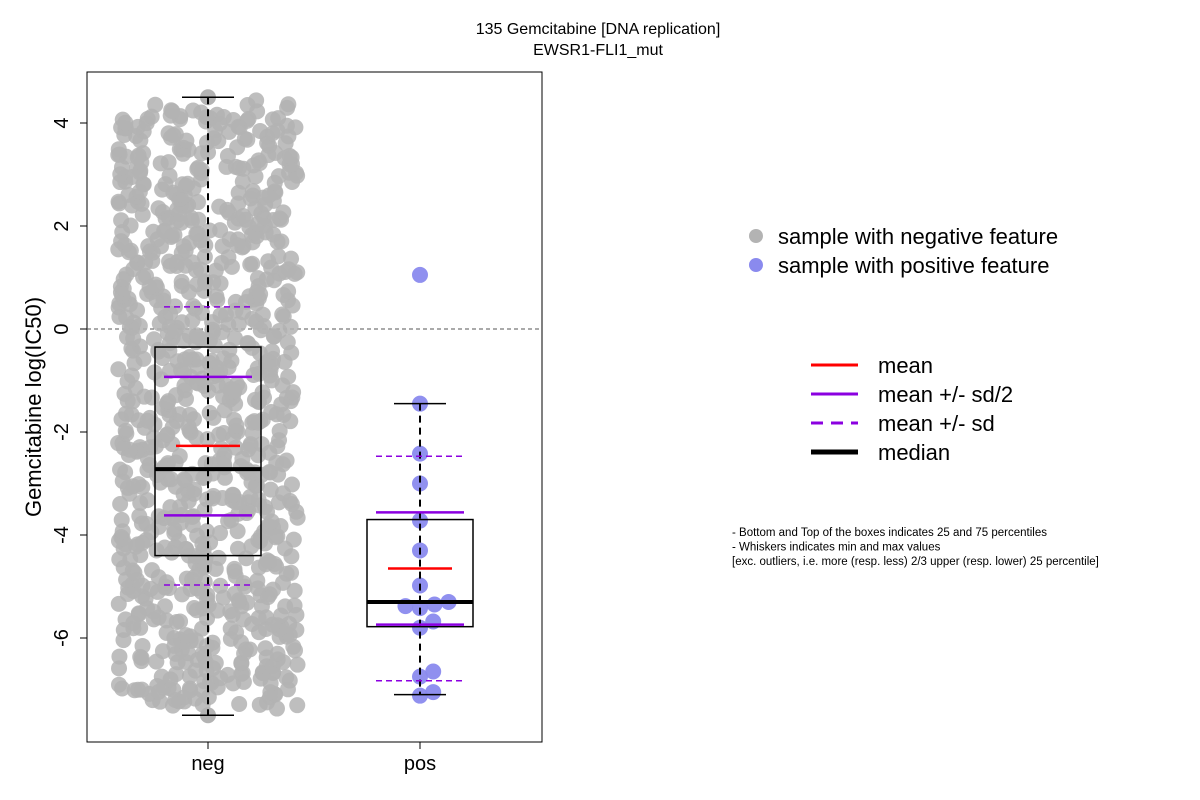 The height and width of the screenshot is (800, 1200). Describe the element at coordinates (598, 29) in the screenshot. I see `chart-title: 135 Gemcitabine [DNA replication]` at that location.